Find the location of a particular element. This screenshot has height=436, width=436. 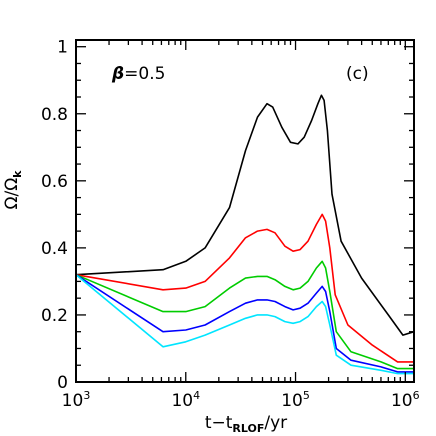

x-tick-label-2: 10⁴ is located at coordinates (185, 400).